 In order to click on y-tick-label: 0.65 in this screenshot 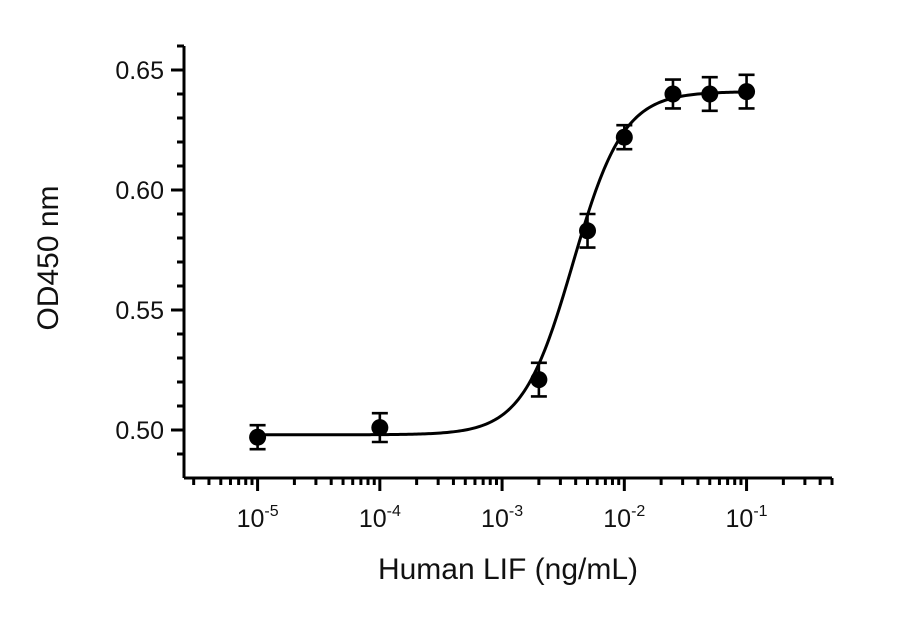, I will do `click(139, 71)`.